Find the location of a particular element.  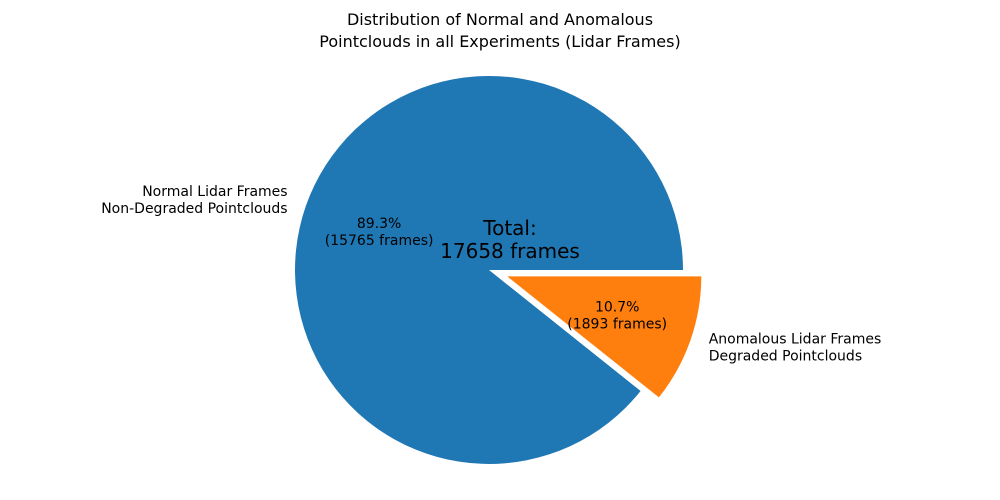

pct-label-normal: 89.3% (15765 frames) is located at coordinates (379, 232).